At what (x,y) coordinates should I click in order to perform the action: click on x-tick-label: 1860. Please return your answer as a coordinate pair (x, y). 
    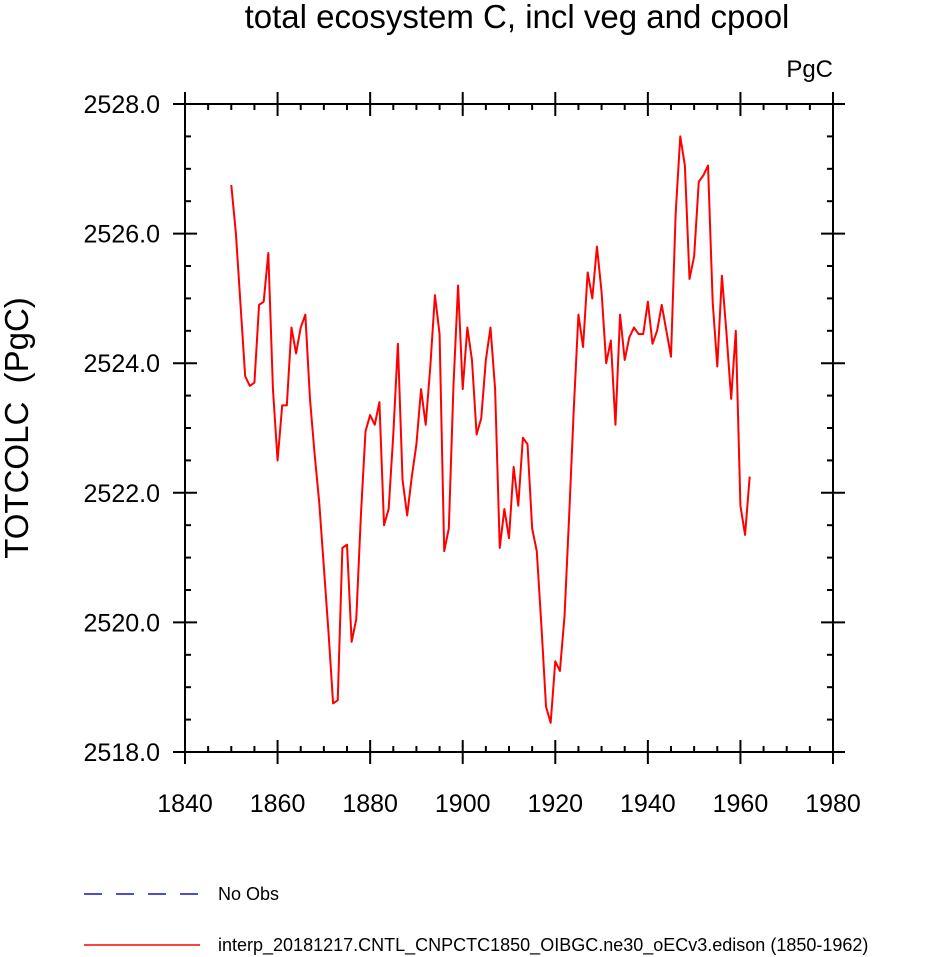
    Looking at the image, I should click on (278, 804).